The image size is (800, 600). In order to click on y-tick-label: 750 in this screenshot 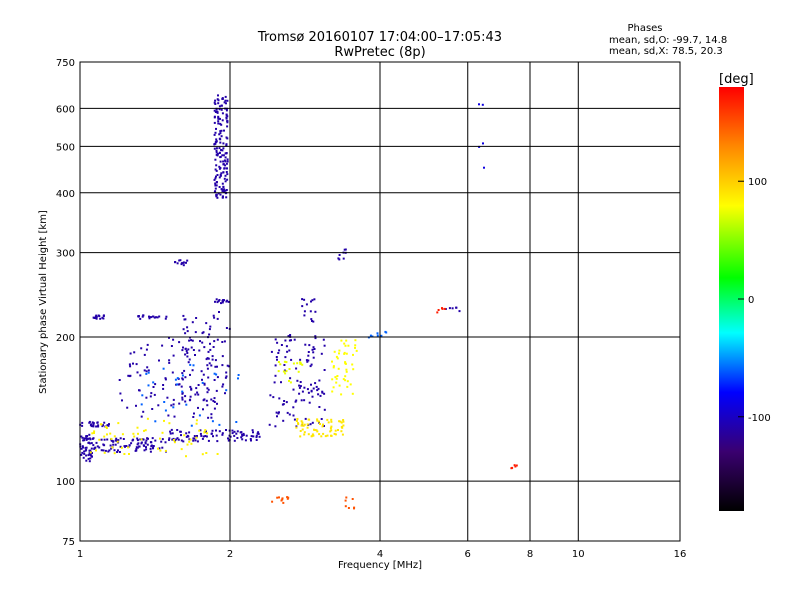, I will do `click(65, 63)`.